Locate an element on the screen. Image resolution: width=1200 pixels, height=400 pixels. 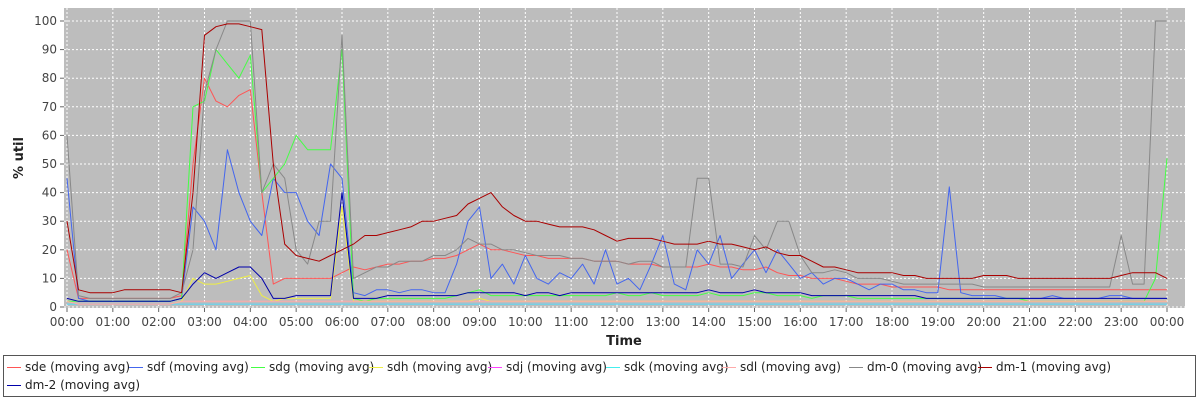
legend-label: sdg (moving avg) is located at coordinates (322, 367).